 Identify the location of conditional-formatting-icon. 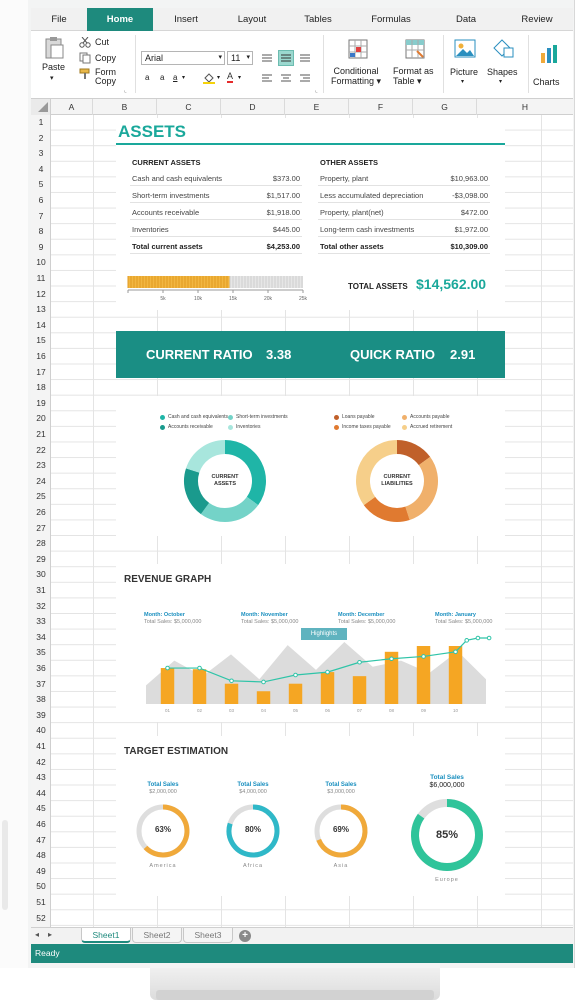
(358, 49).